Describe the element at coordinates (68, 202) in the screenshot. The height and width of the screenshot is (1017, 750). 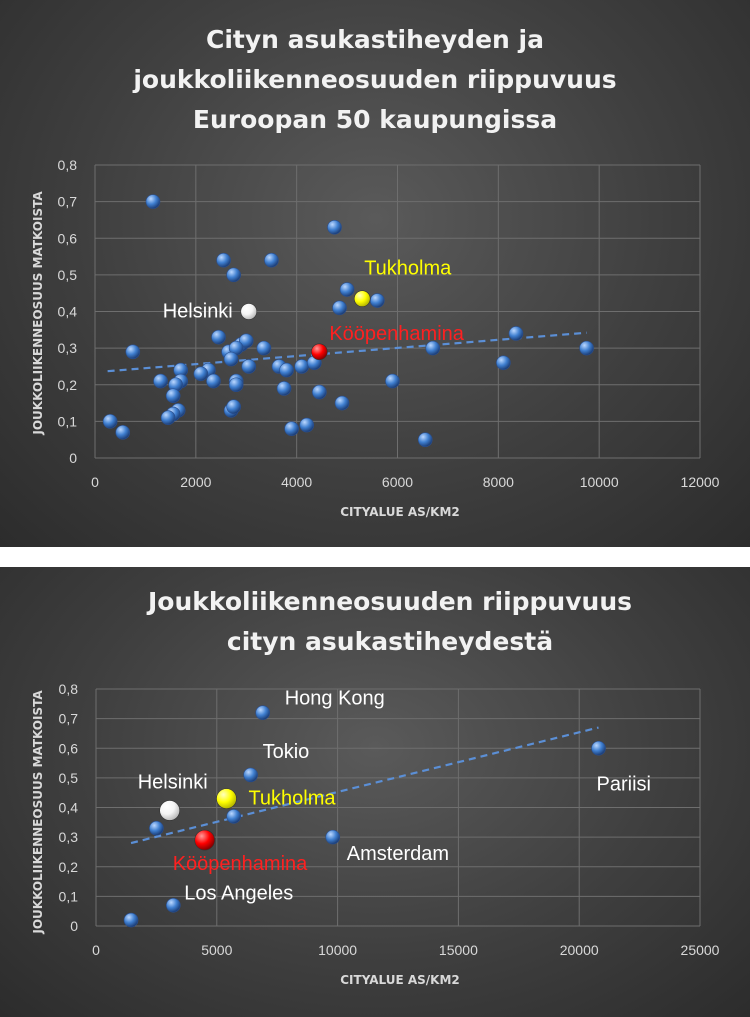
I see `chart-1-y-tick-label: 0,7` at that location.